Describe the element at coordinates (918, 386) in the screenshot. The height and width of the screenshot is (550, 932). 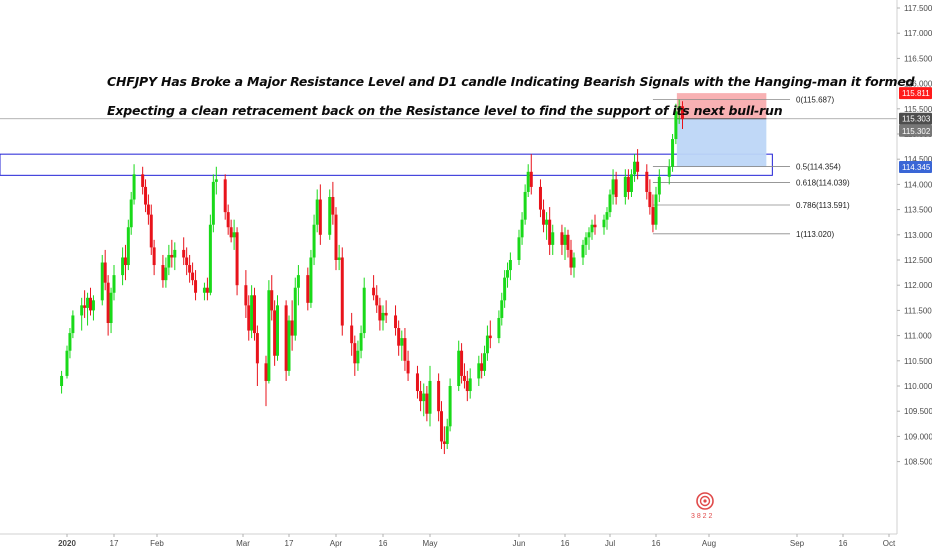
I see `price-tick-label: 110.000` at that location.